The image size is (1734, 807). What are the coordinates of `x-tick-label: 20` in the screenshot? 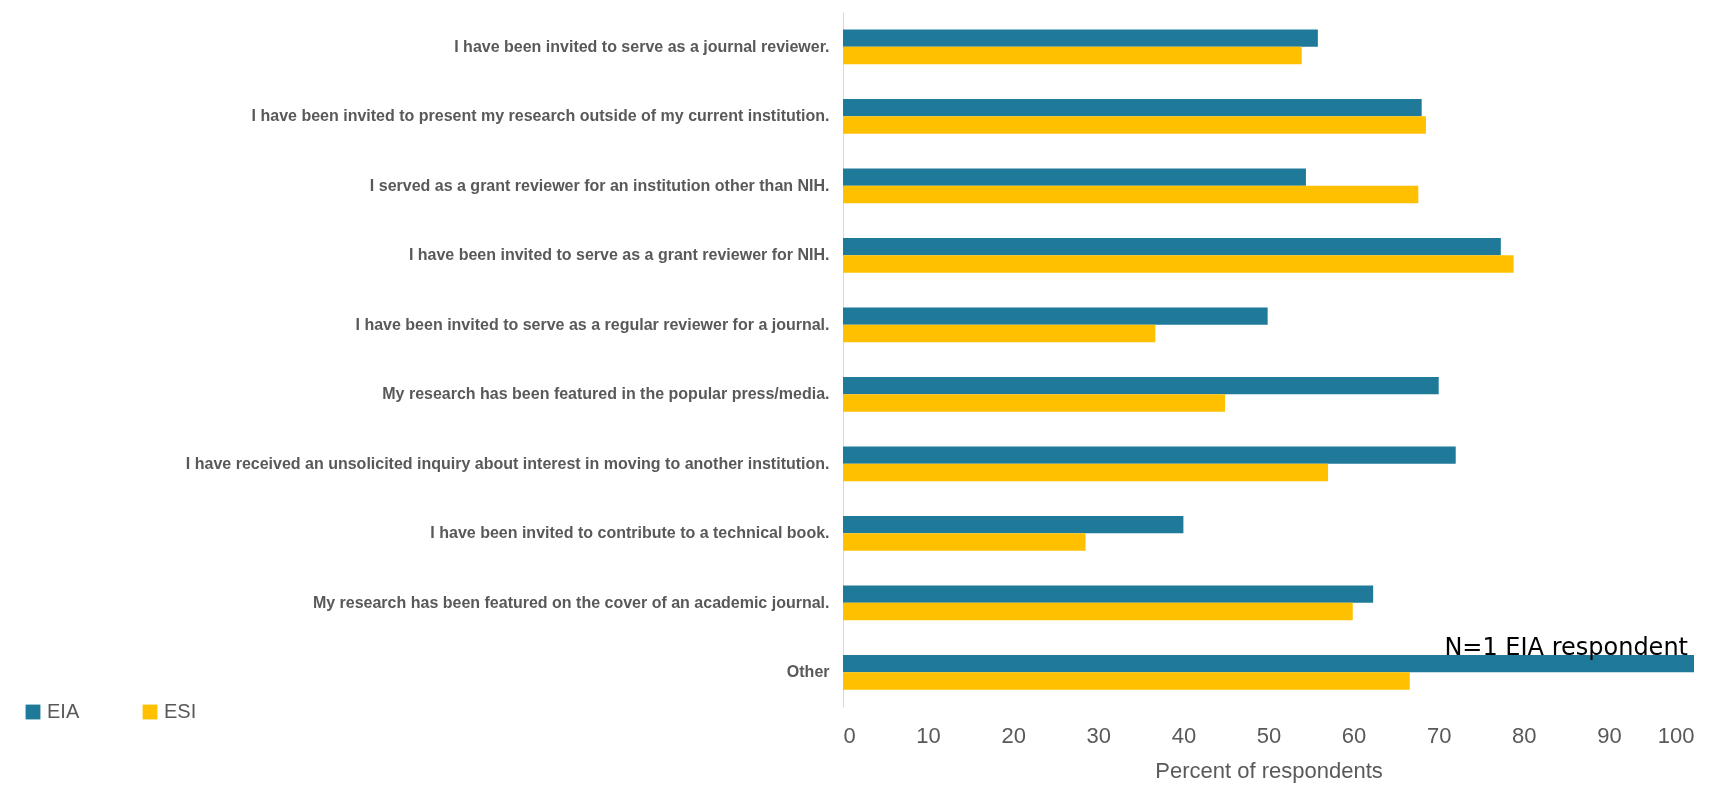 It's located at (1013, 735).